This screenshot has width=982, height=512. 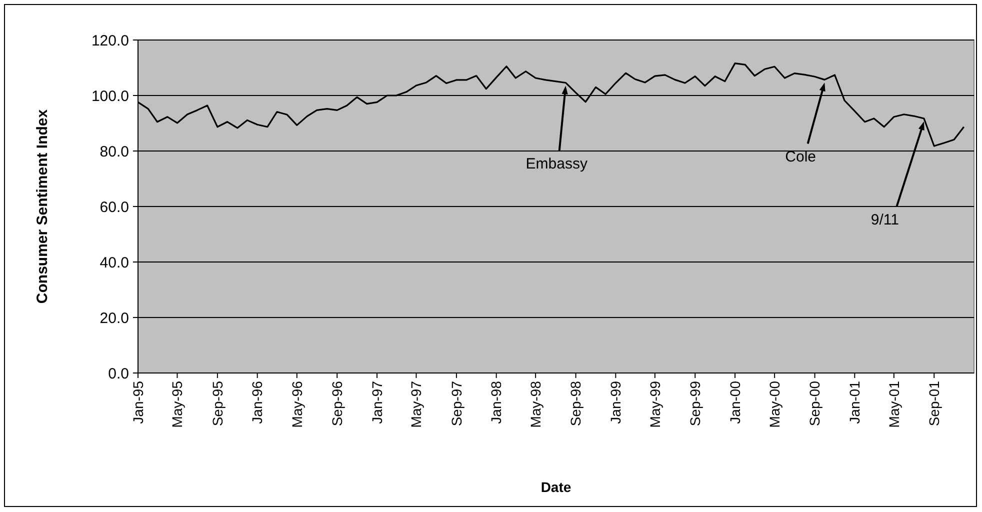 I want to click on y-tick-label: 100.0, so click(x=110, y=96).